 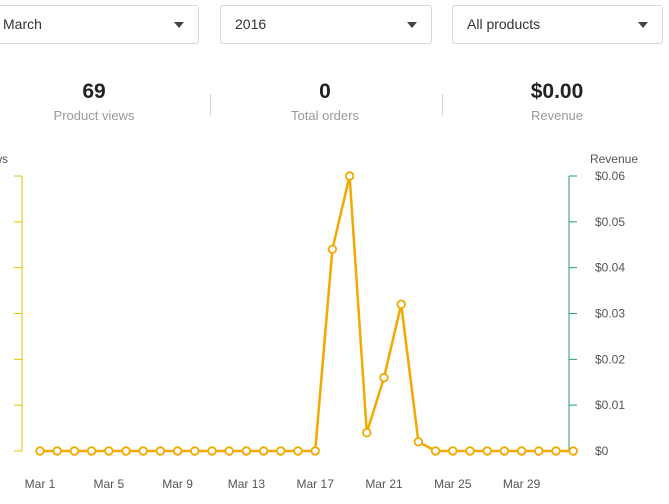 I want to click on stat-revenue: $0.00 Revenue, so click(x=557, y=102).